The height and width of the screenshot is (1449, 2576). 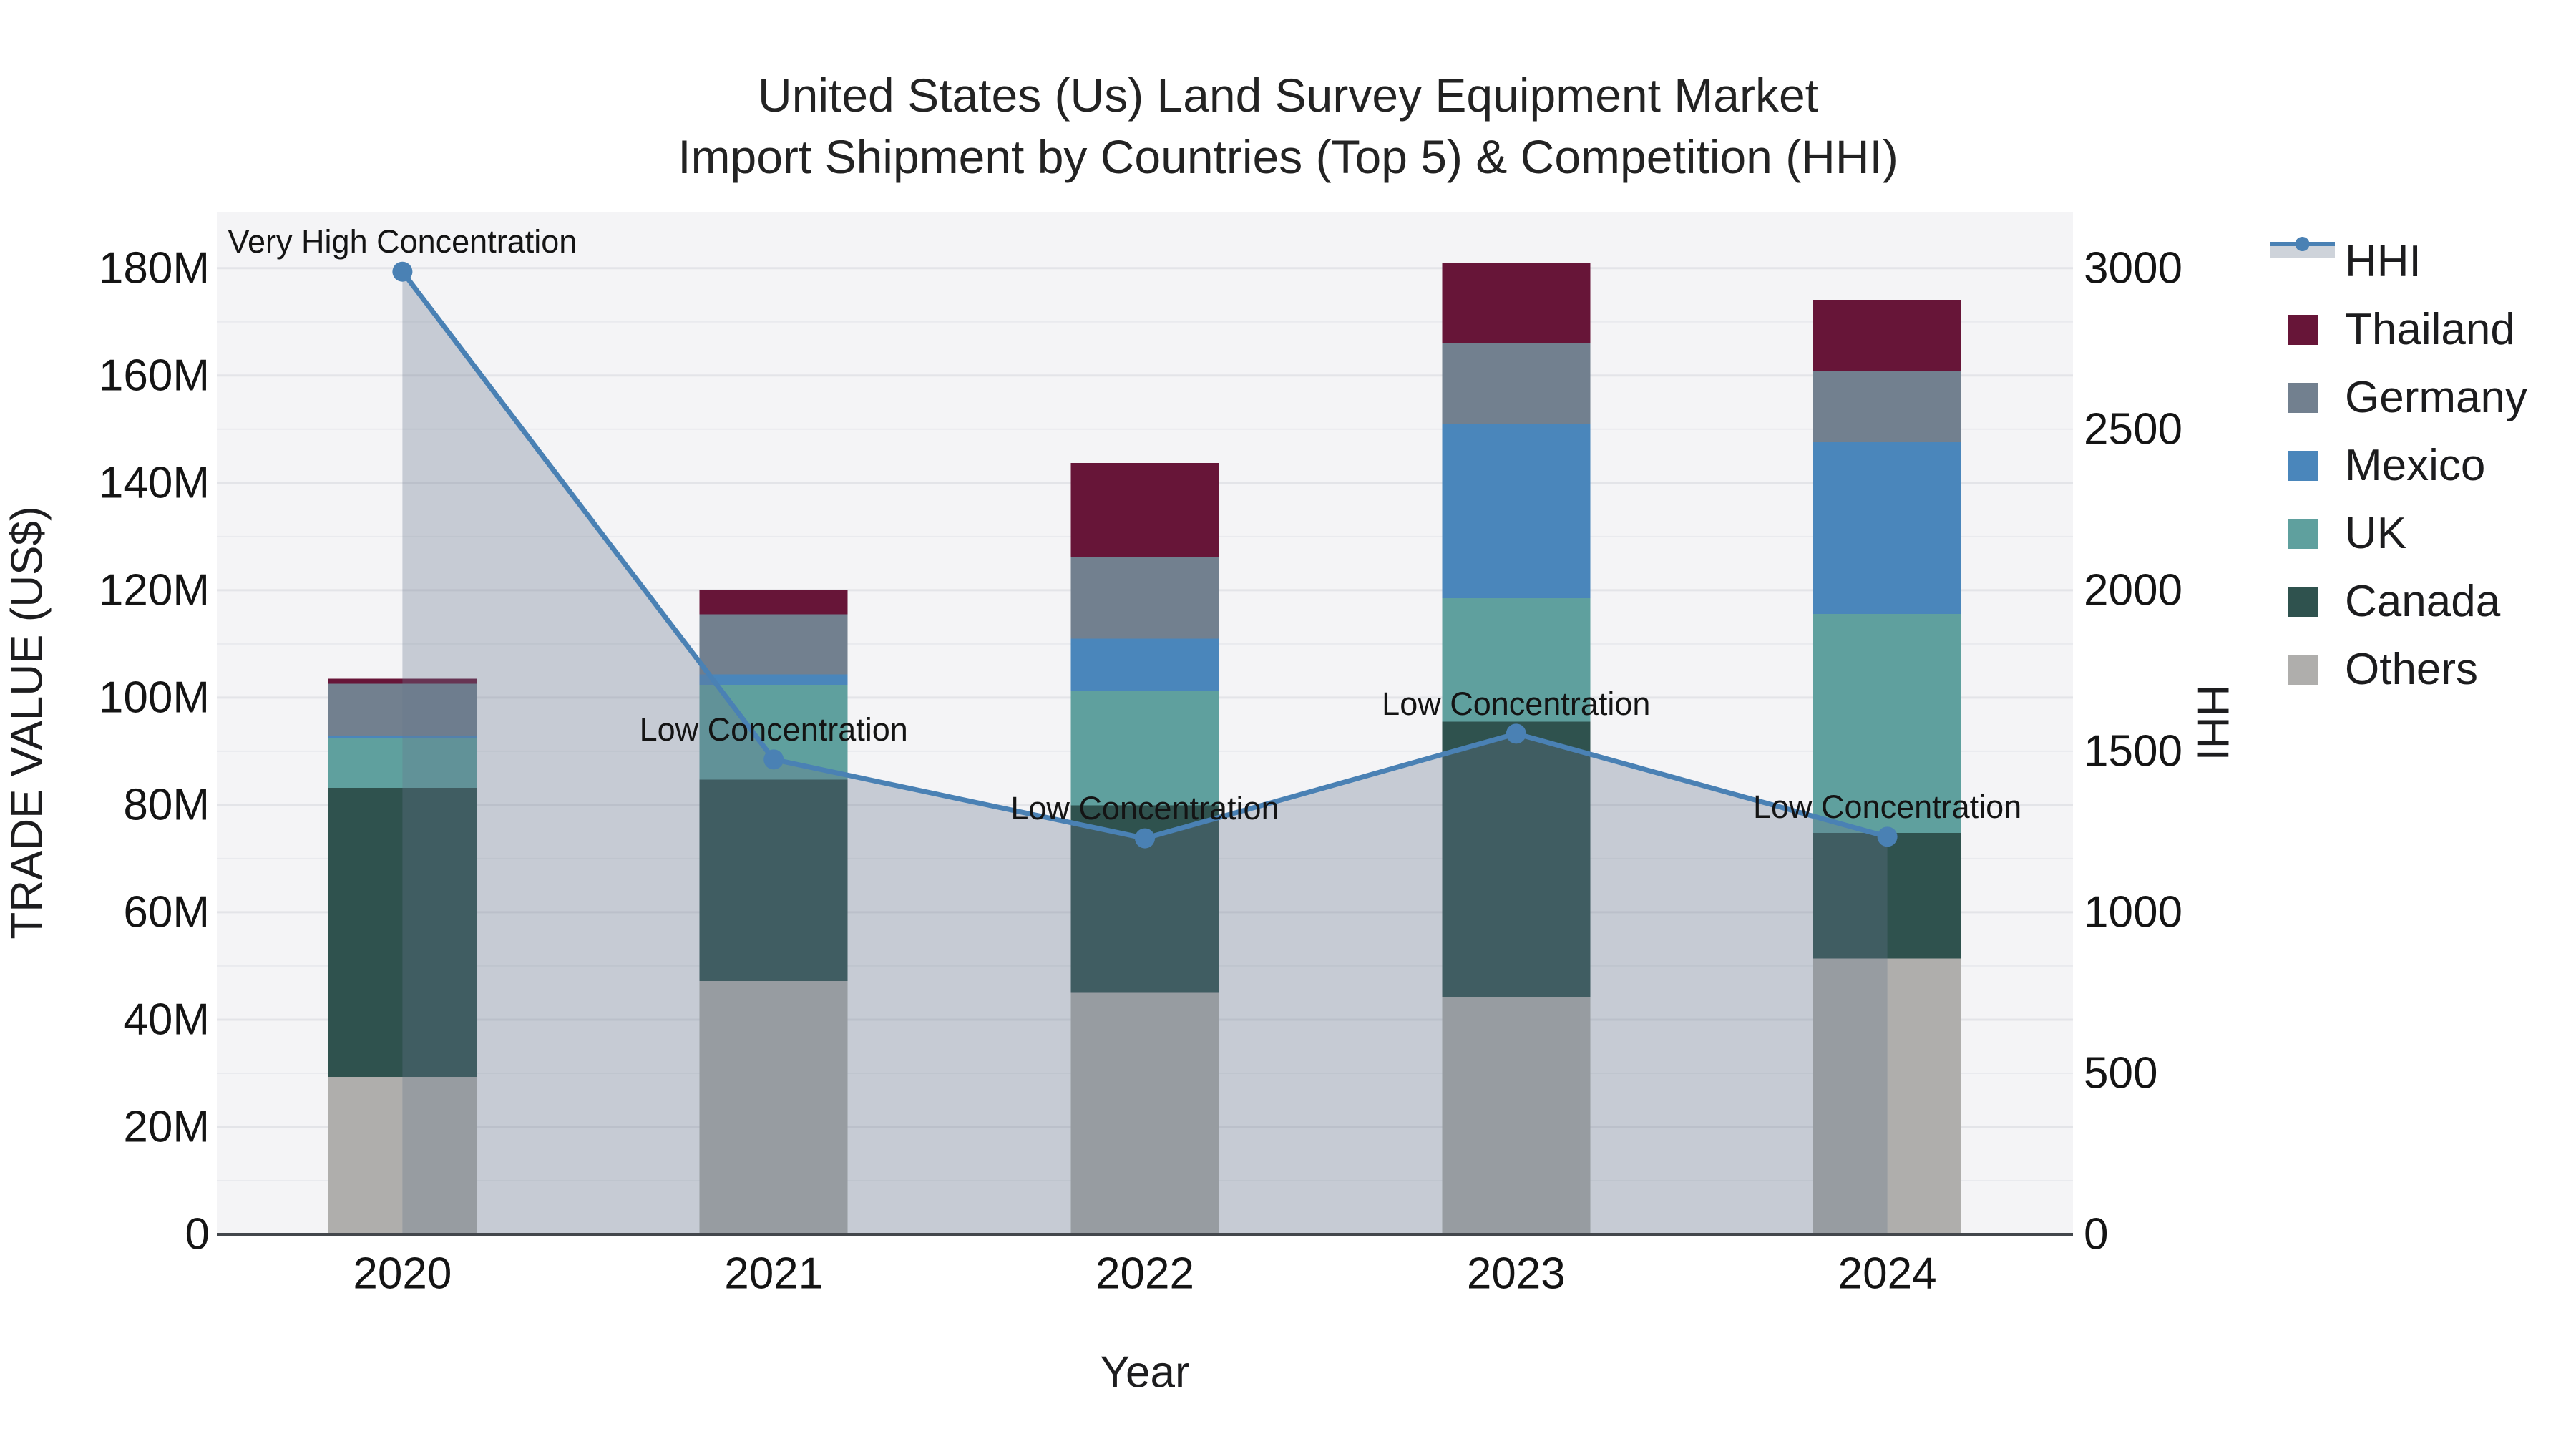 What do you see at coordinates (2302, 329) in the screenshot?
I see `thailand-swatch-icon` at bounding box center [2302, 329].